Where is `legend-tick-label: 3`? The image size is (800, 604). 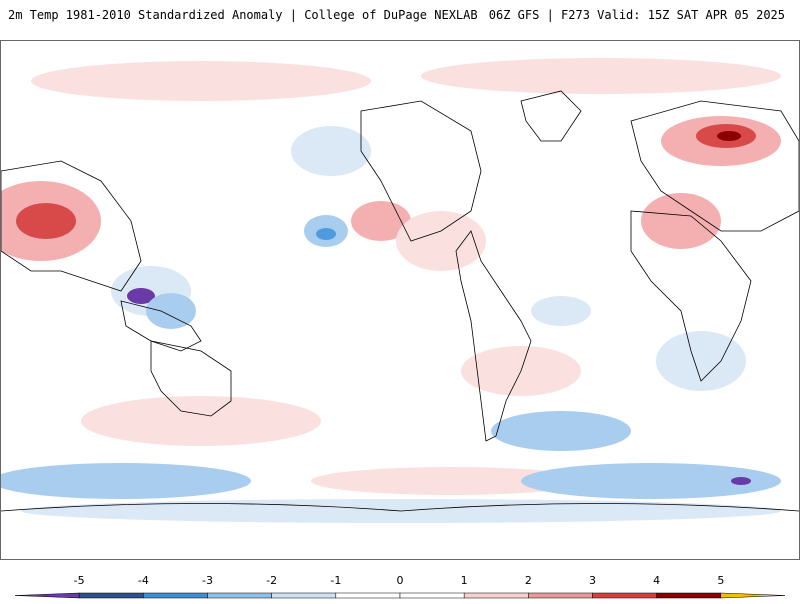
legend-tick-label: 3 is located at coordinates (592, 580).